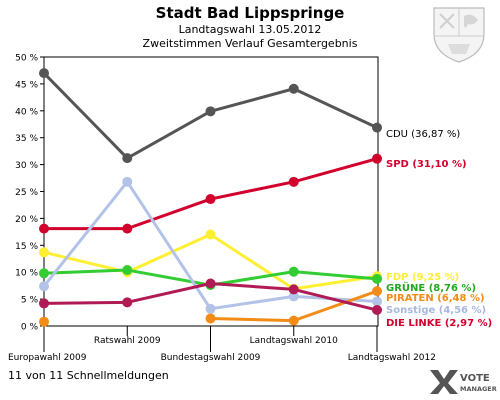 The height and width of the screenshot is (400, 500). What do you see at coordinates (26, 247) in the screenshot?
I see `y-tick-label: 15 %` at bounding box center [26, 247].